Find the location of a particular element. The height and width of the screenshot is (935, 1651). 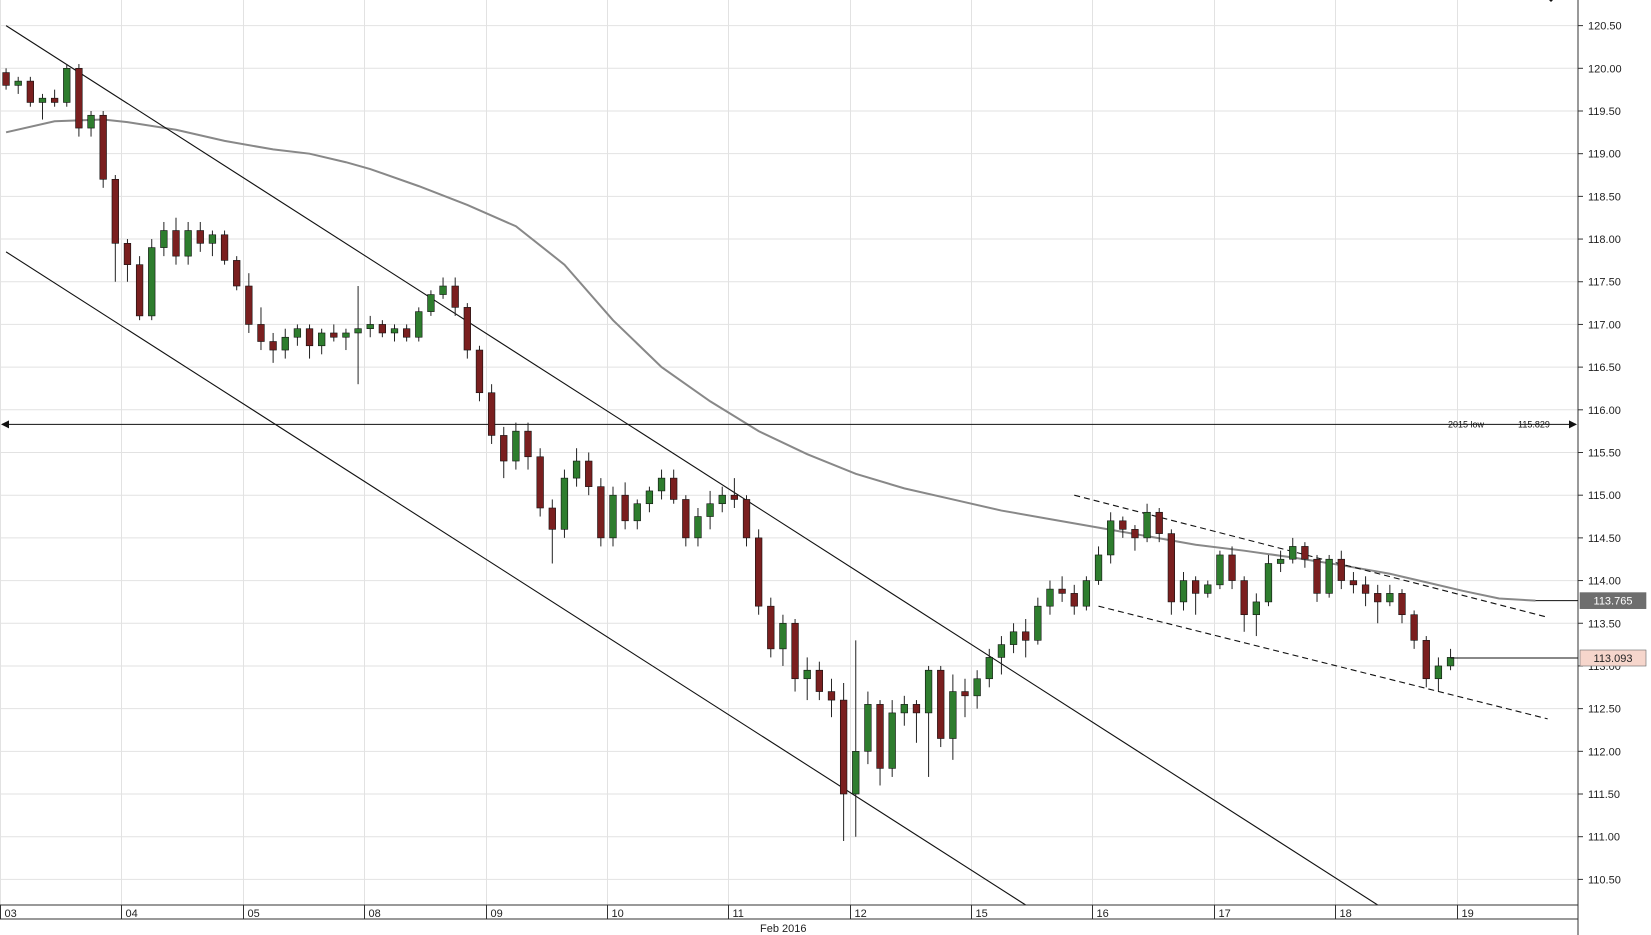

y-tick-label: 120.50 is located at coordinates (1605, 27).